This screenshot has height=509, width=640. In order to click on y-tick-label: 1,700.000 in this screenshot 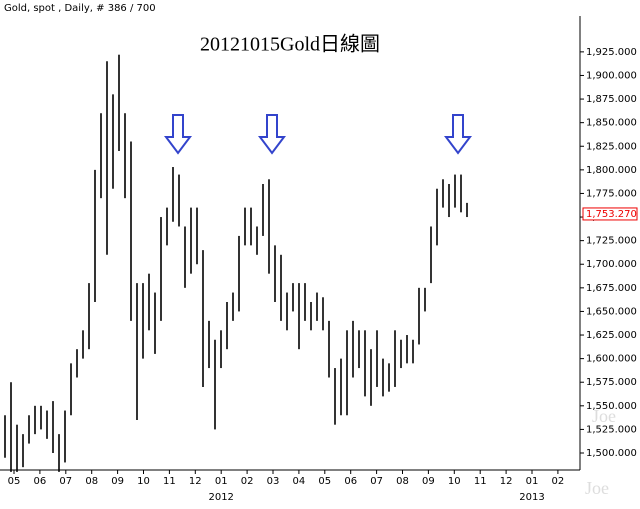, I will do `click(611, 264)`.